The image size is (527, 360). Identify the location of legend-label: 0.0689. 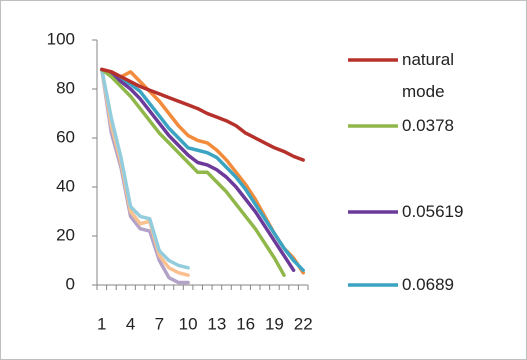
(428, 284).